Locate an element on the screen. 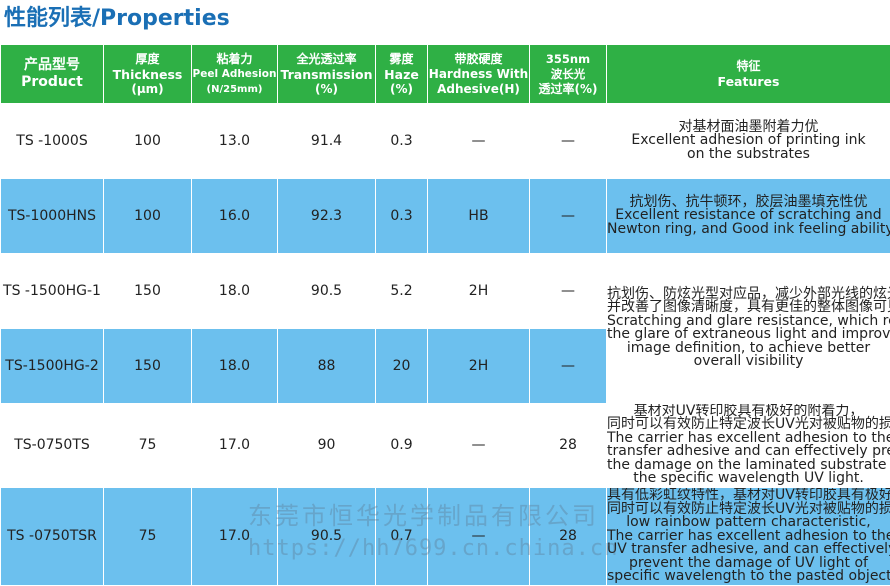 This screenshot has width=890, height=586. header-hardness-en: Hardness With is located at coordinates (478, 73).